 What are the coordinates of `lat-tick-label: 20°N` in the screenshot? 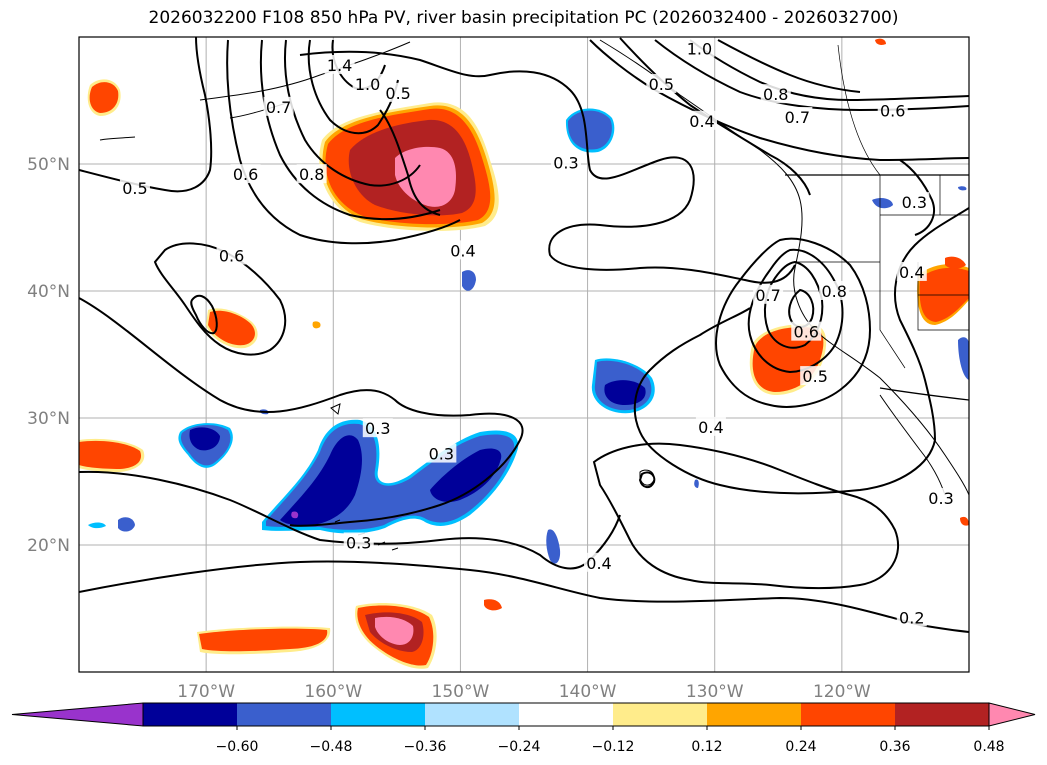 It's located at (48, 546).